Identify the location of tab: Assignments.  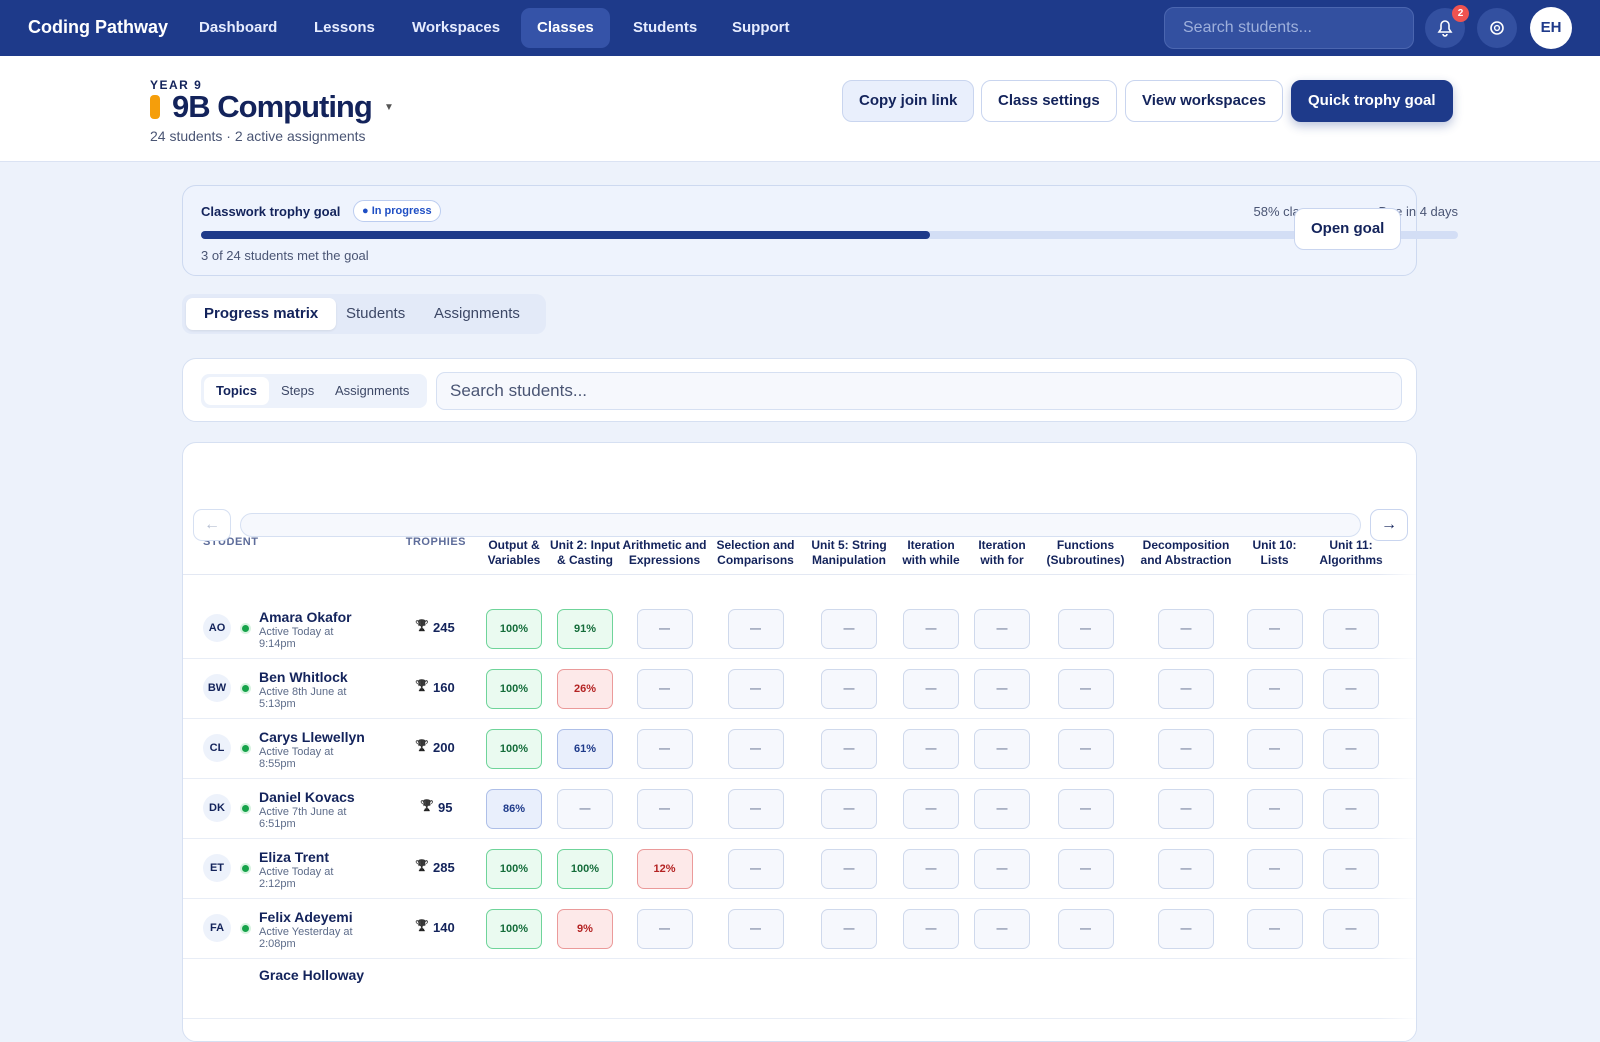
(477, 313).